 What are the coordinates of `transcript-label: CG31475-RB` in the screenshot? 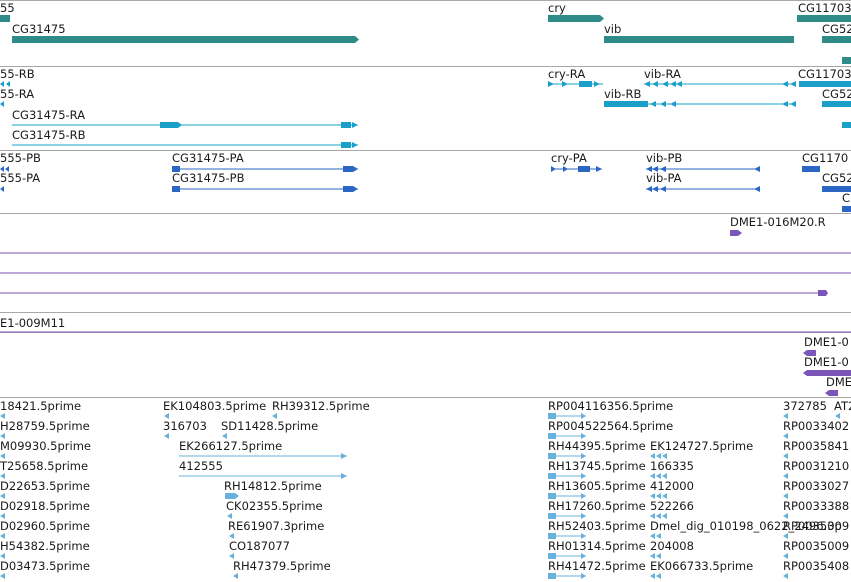 It's located at (49, 135).